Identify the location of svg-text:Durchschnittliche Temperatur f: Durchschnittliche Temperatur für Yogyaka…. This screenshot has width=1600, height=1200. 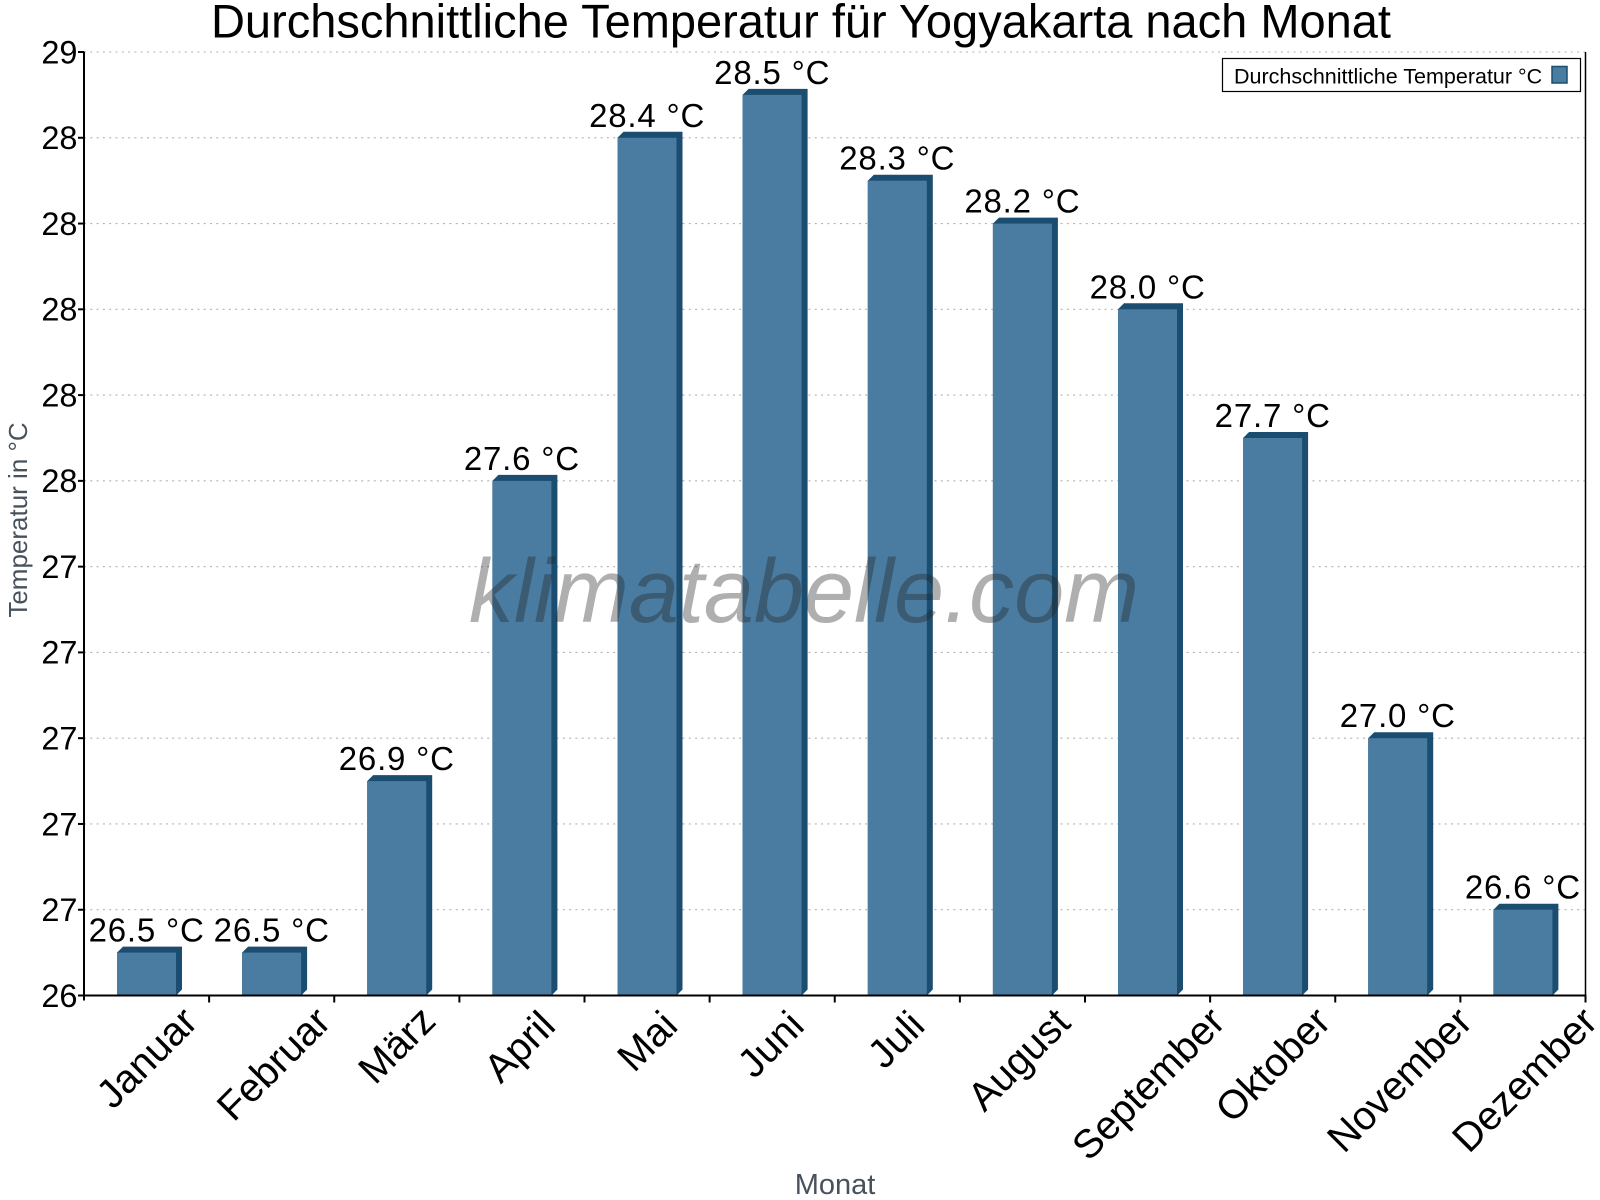
(801, 23).